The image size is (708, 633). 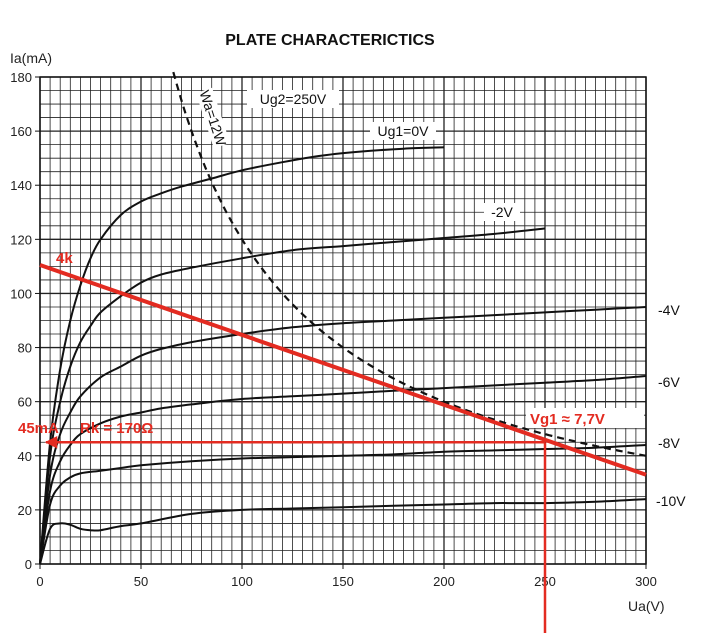 I want to click on series-label-minus-2v-group: -2V, so click(x=502, y=212).